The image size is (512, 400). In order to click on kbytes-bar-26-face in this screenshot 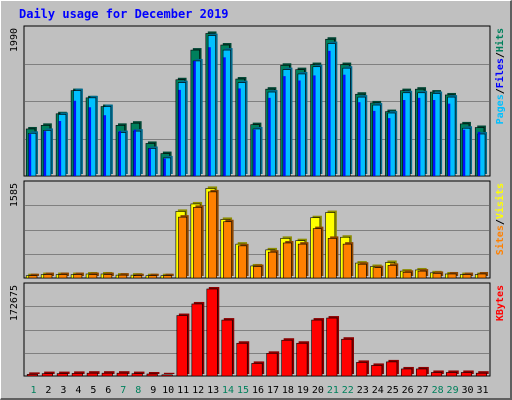, I will do `click(407, 372)`.